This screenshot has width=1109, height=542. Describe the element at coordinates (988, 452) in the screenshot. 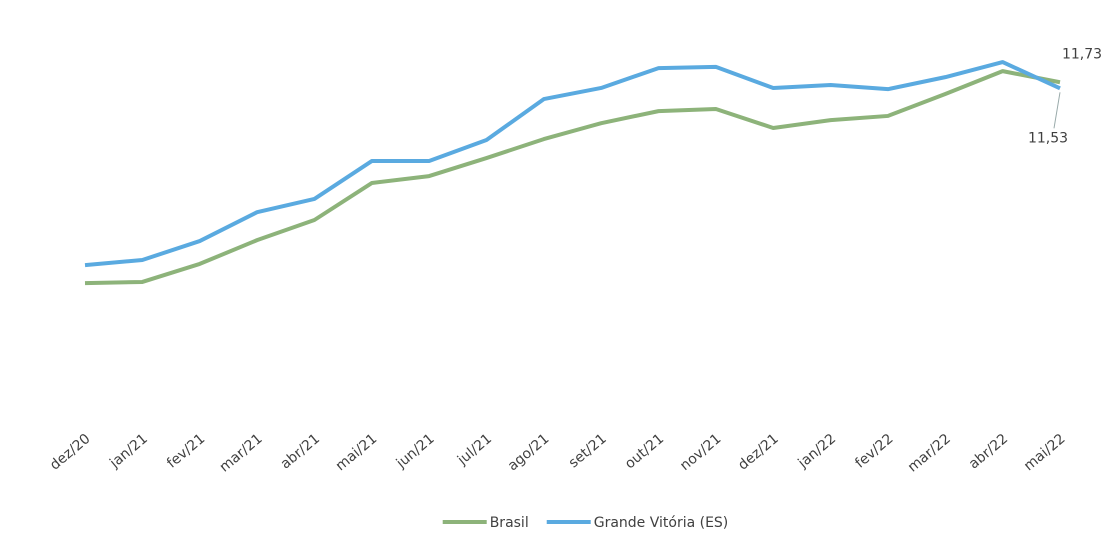

I see `x-tick-label: abr/22` at that location.